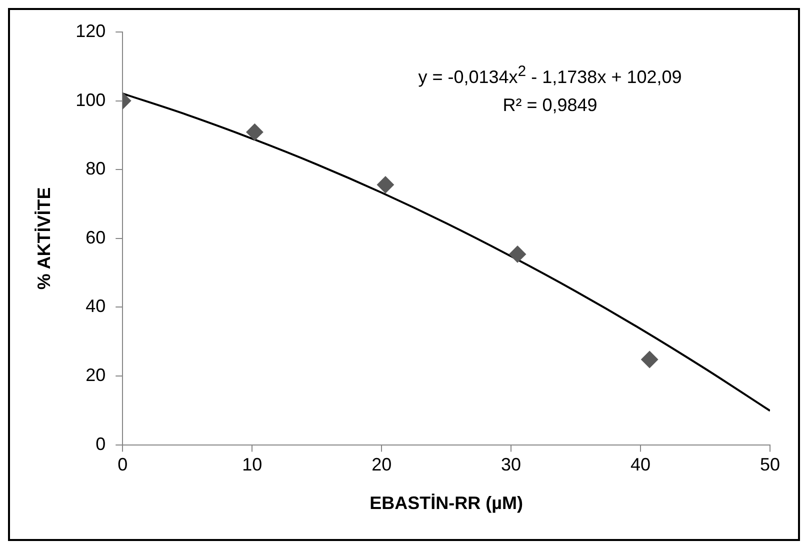  I want to click on x-tick-label: 10, so click(252, 464).